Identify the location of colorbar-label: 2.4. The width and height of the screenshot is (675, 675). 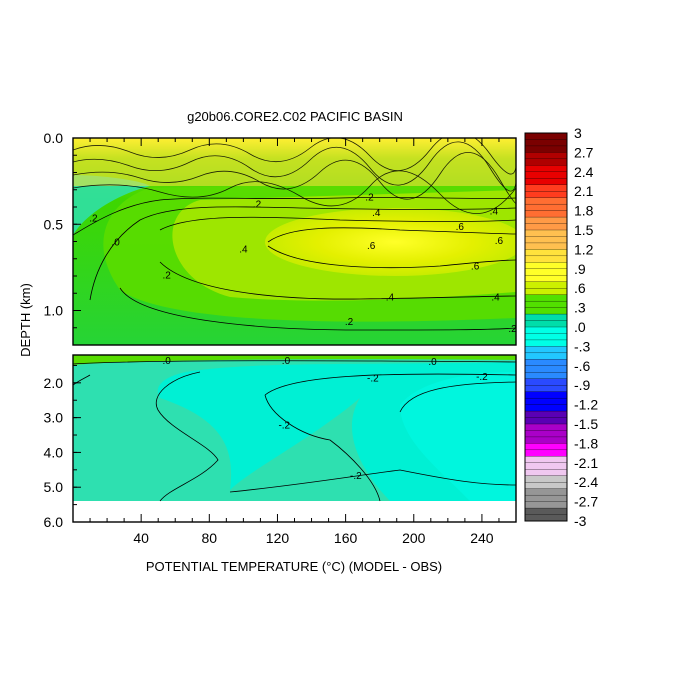
(584, 172).